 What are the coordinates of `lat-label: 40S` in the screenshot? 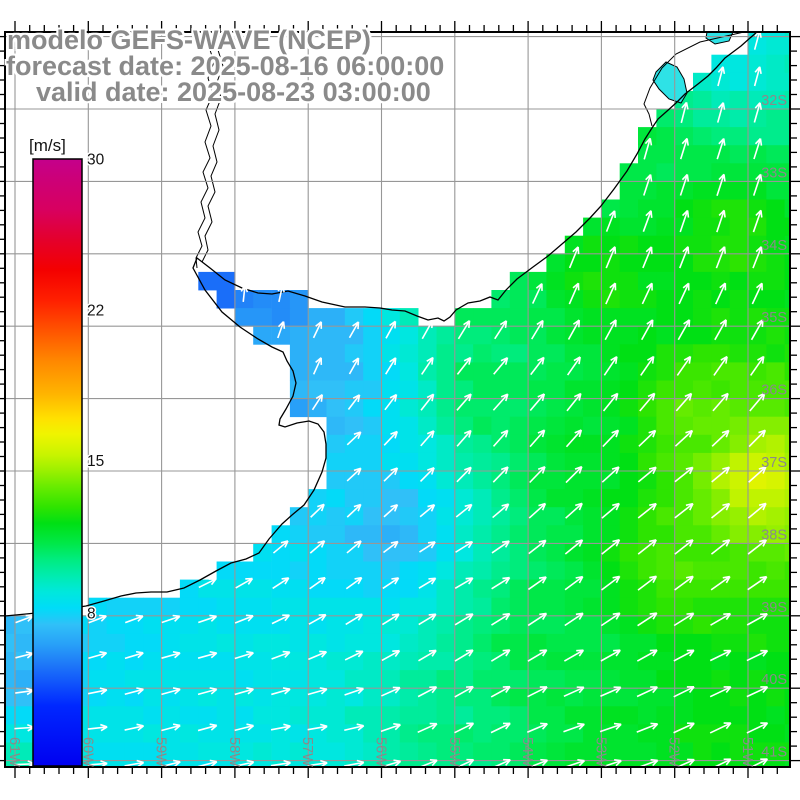 It's located at (774, 680).